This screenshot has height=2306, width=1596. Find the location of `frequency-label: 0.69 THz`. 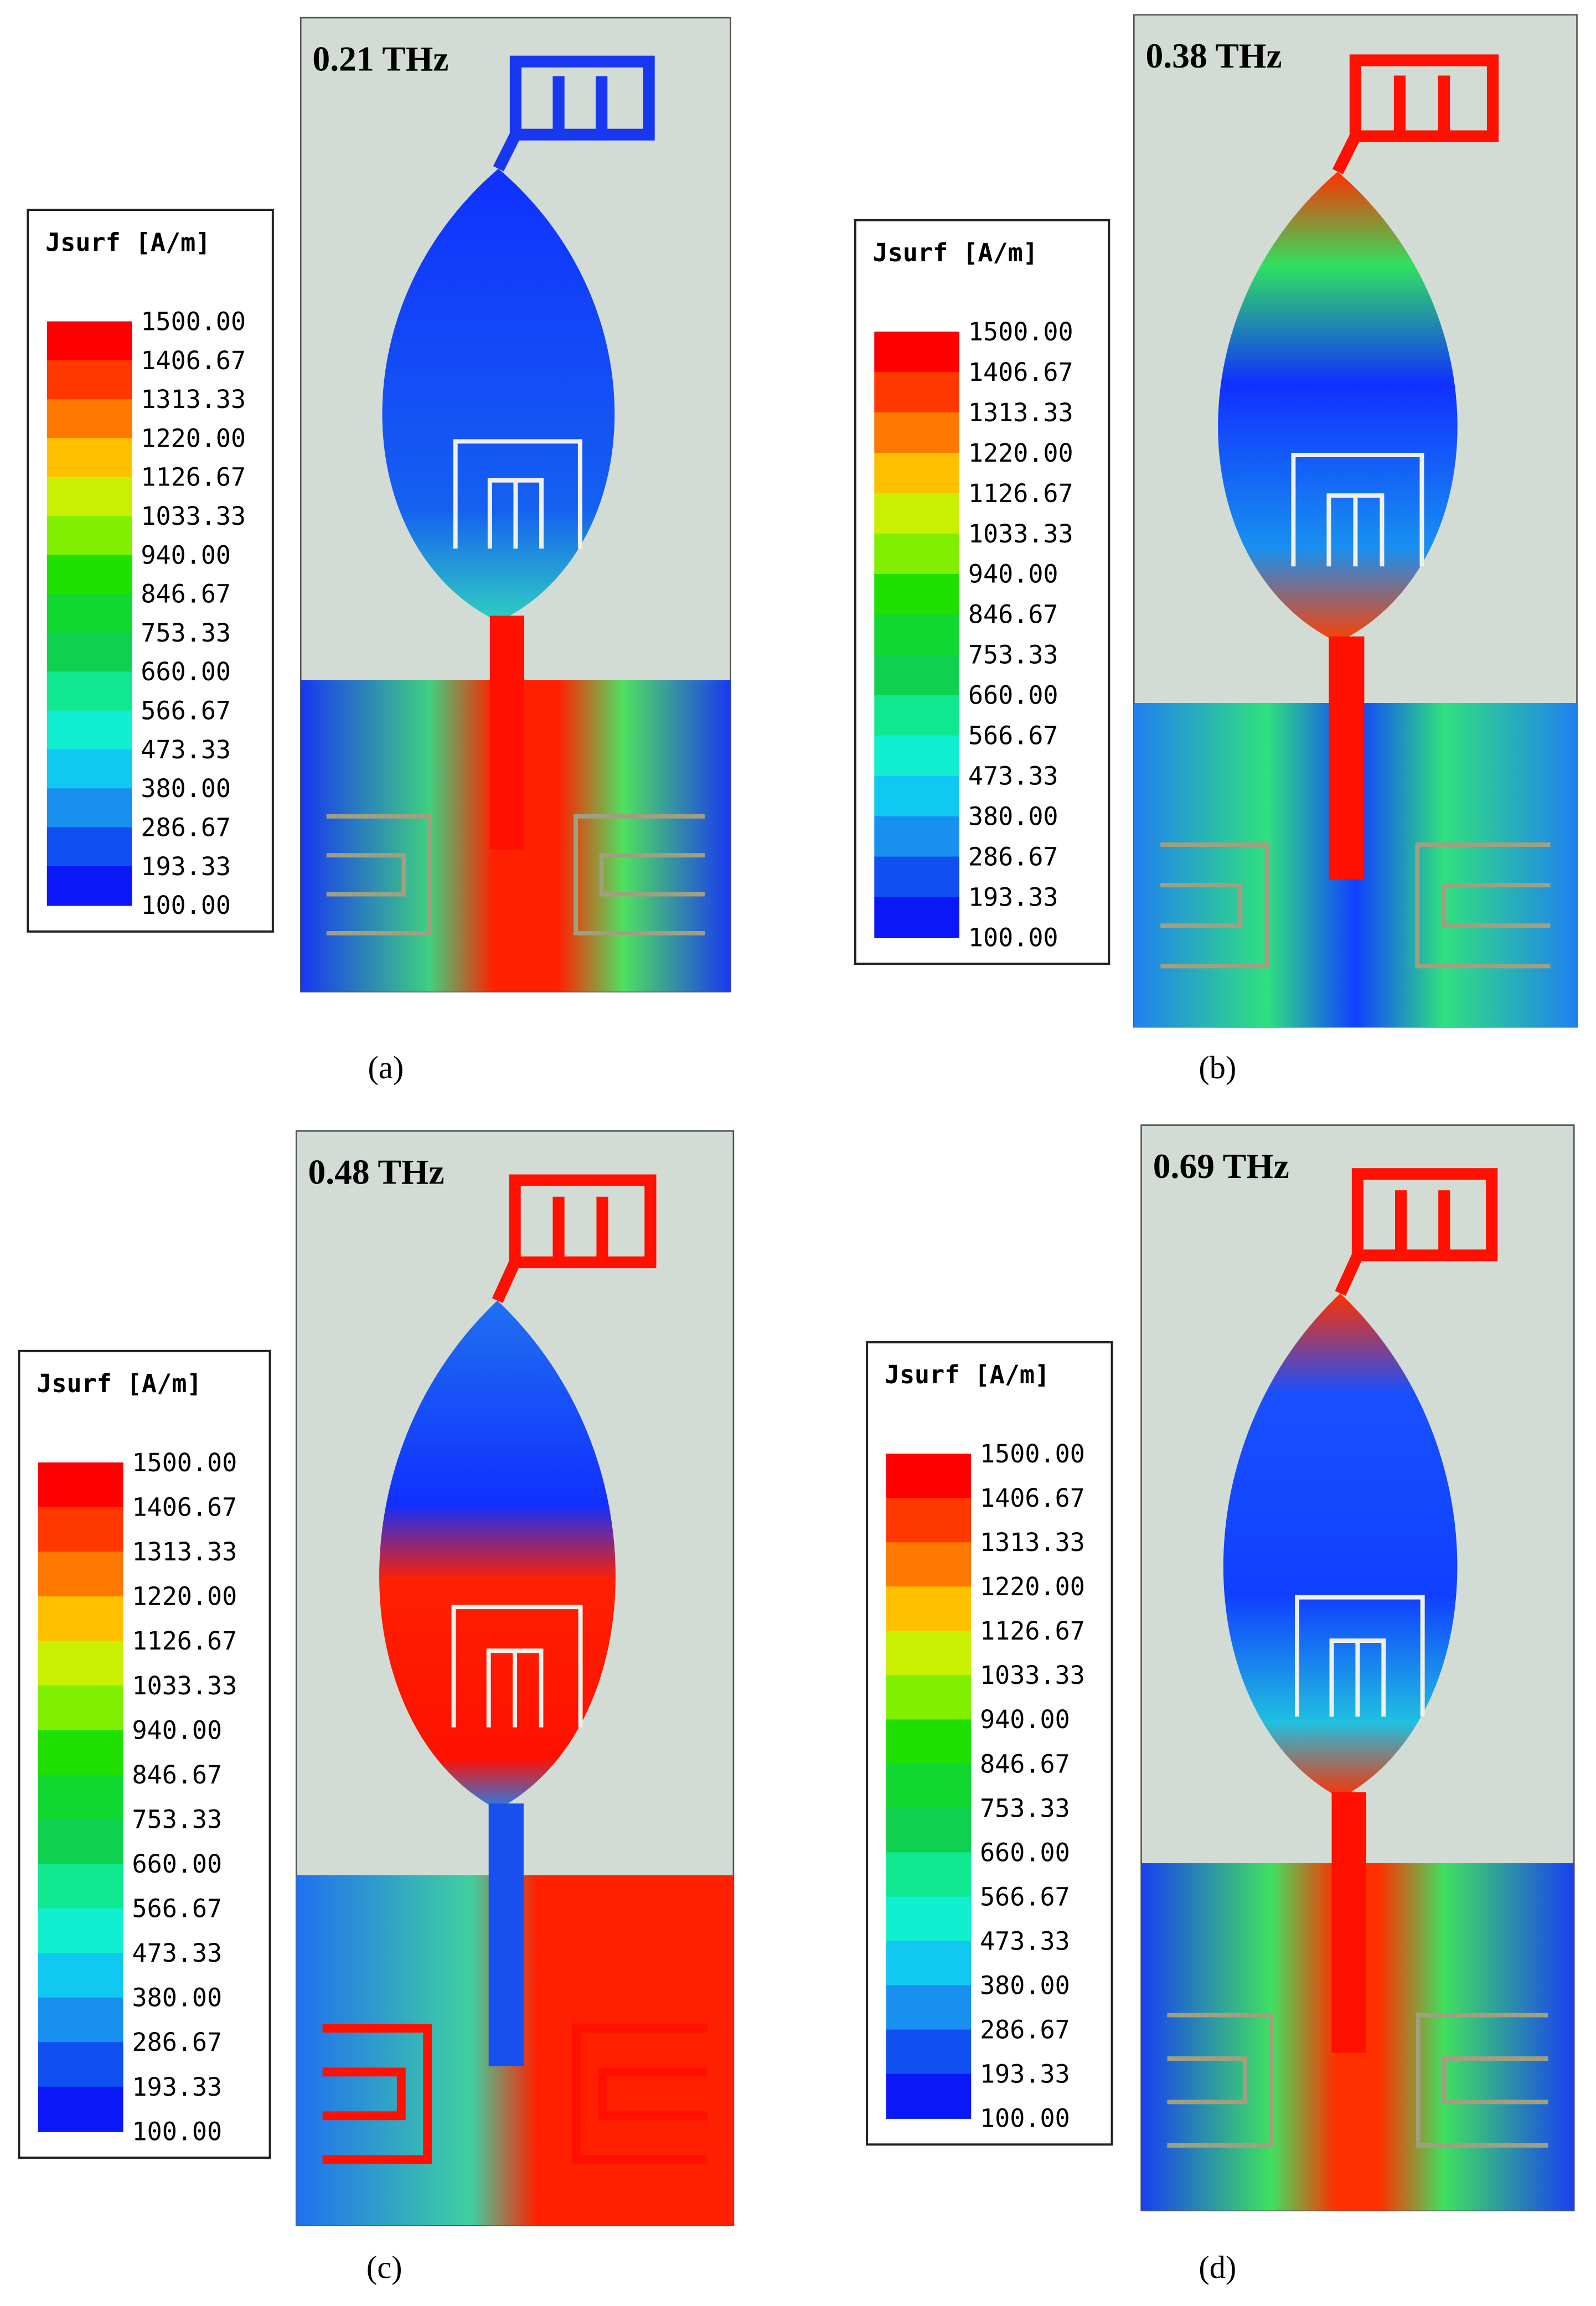

frequency-label: 0.69 THz is located at coordinates (1221, 1166).